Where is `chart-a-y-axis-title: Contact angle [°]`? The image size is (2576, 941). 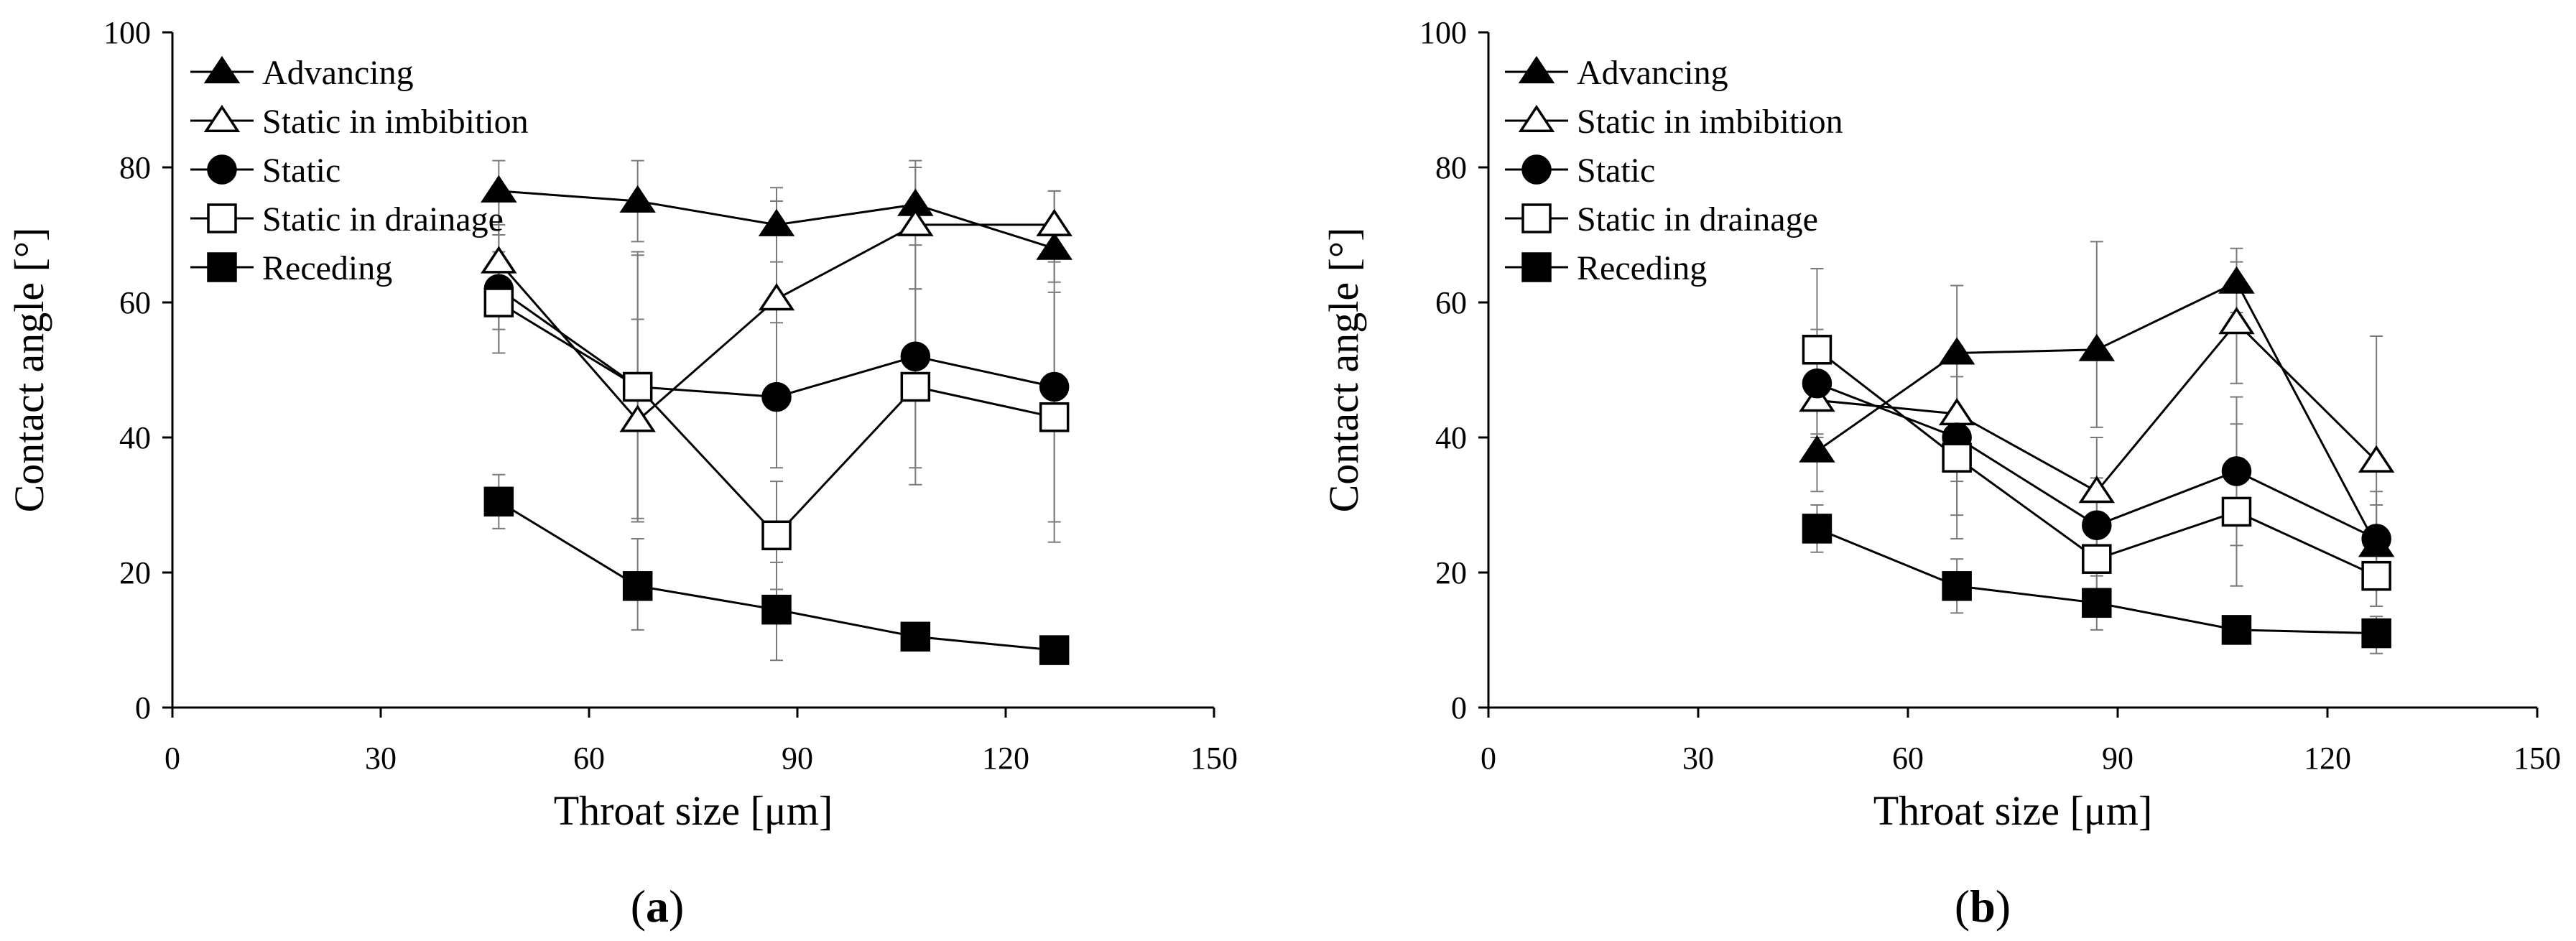
chart-a-y-axis-title: Contact angle [°] is located at coordinates (29, 370).